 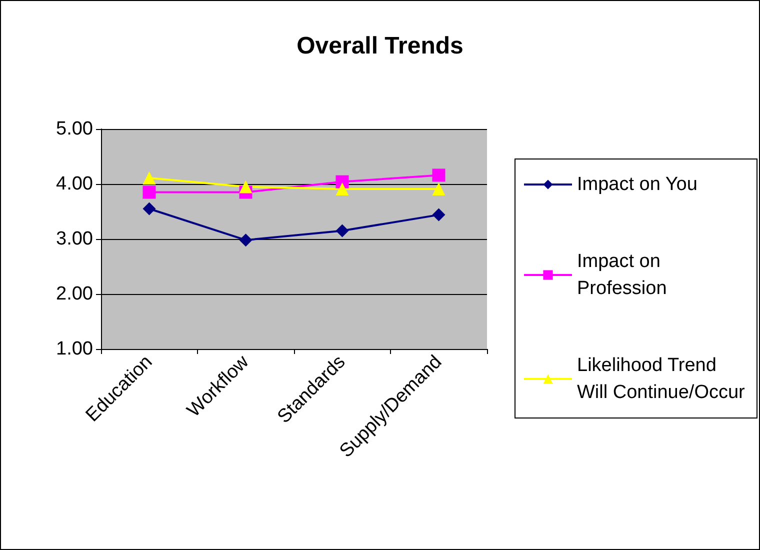 What do you see at coordinates (622, 275) in the screenshot?
I see `legend-label: Impact on Profession` at bounding box center [622, 275].